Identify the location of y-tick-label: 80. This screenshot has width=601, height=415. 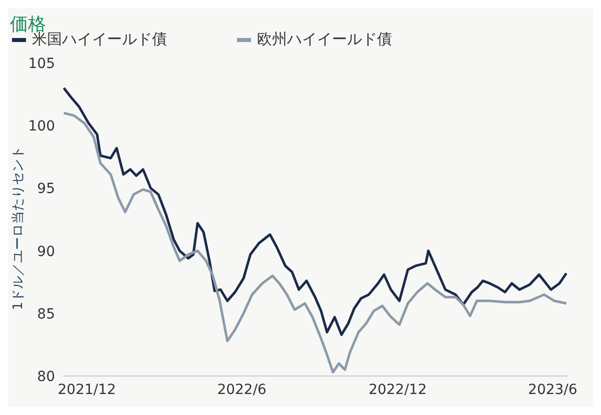
(46, 376).